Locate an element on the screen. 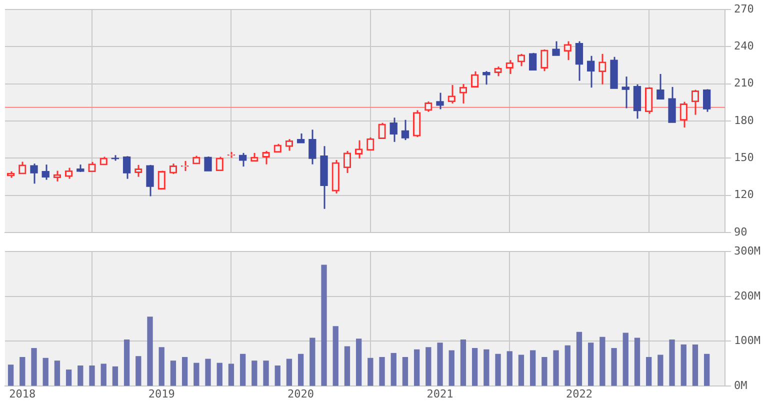 The image size is (767, 411). y-tick-label: 90 is located at coordinates (741, 231).